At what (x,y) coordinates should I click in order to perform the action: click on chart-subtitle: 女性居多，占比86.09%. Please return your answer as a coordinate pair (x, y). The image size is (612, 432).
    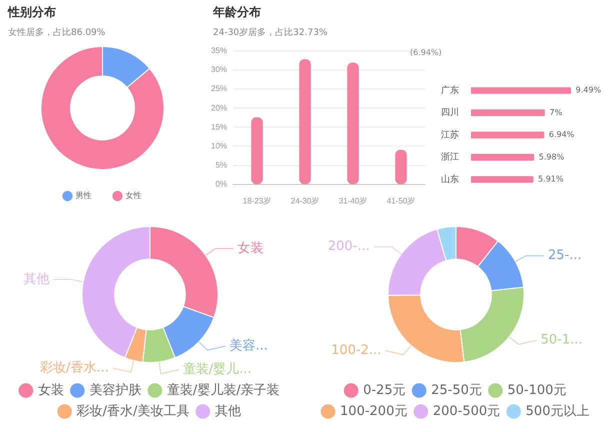
    Looking at the image, I should click on (57, 32).